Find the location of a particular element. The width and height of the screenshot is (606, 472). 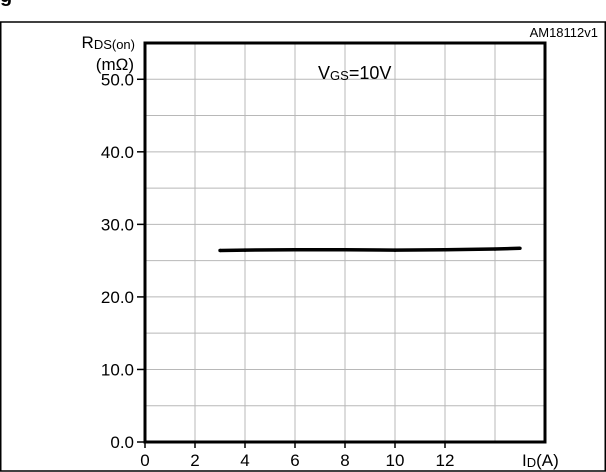

x-axis-label: ID(A) is located at coordinates (540, 460).